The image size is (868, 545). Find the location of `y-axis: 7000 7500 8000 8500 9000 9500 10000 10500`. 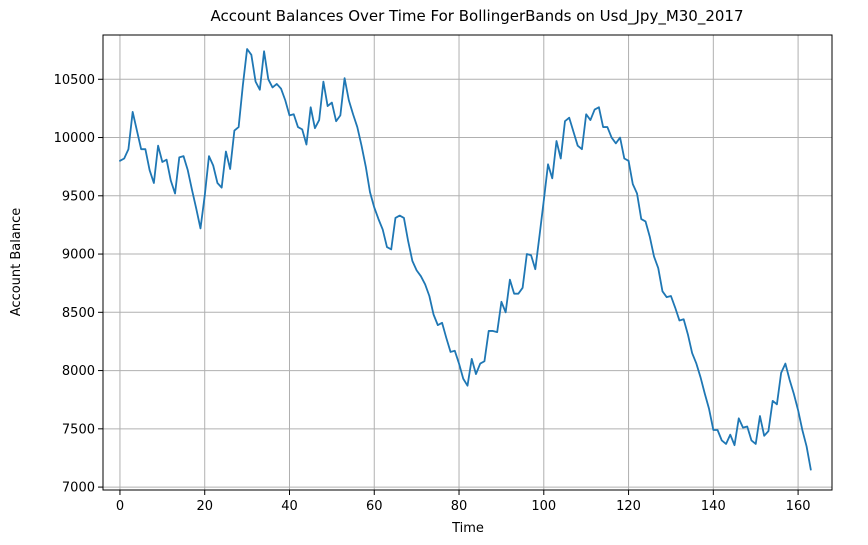

y-axis: 7000 7500 8000 8500 9000 9500 10000 10500 is located at coordinates (78, 284).